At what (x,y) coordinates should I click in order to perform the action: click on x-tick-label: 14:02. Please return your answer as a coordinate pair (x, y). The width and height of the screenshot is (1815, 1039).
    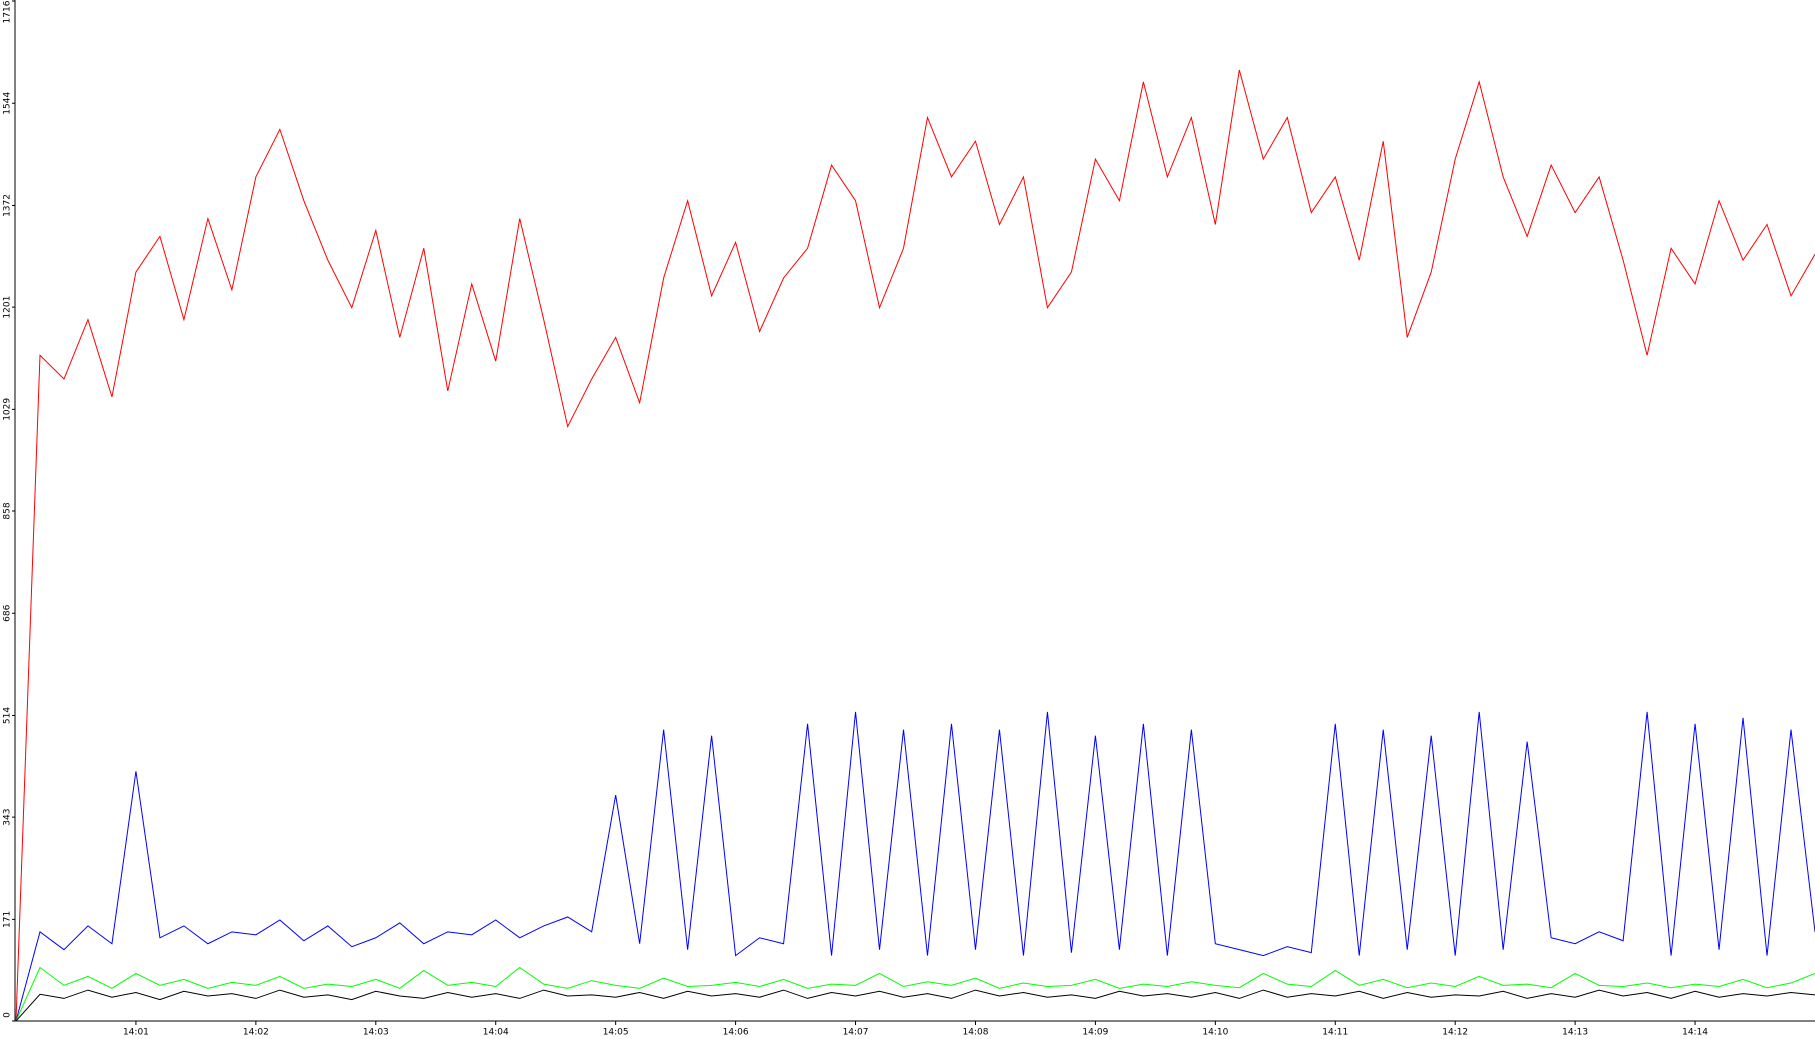
    Looking at the image, I should click on (256, 1033).